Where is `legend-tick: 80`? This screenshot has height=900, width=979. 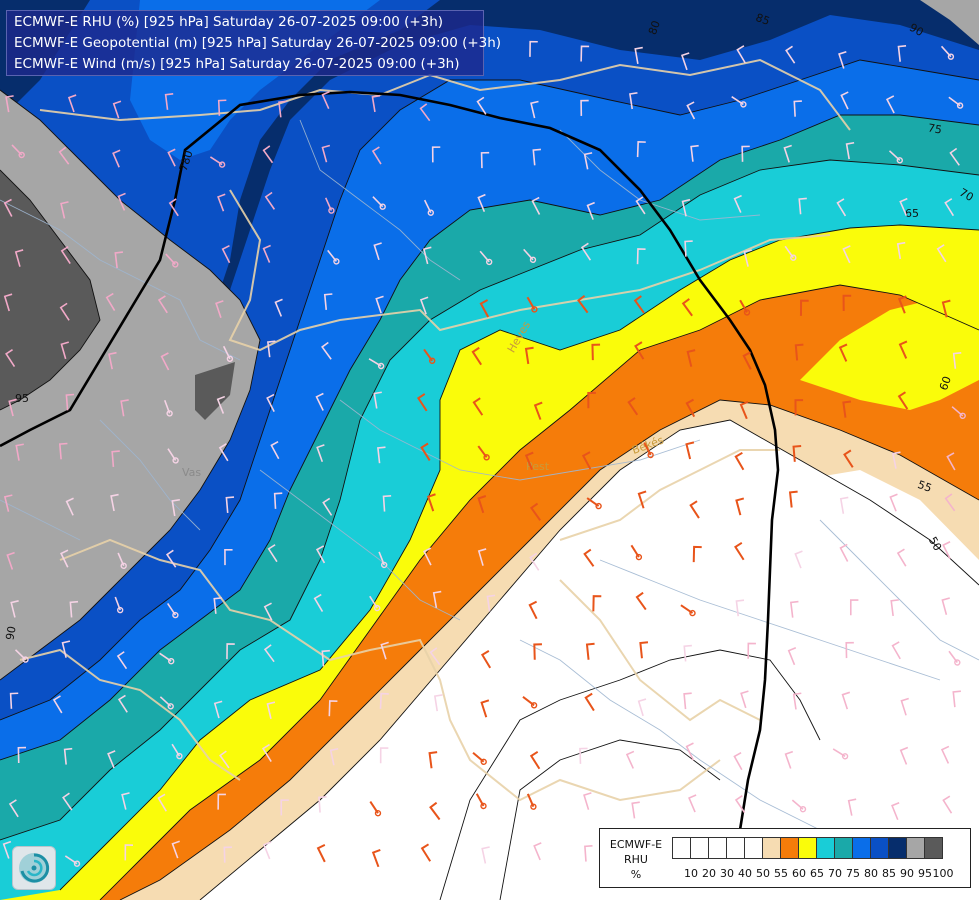
legend-tick: 80 is located at coordinates (871, 873).